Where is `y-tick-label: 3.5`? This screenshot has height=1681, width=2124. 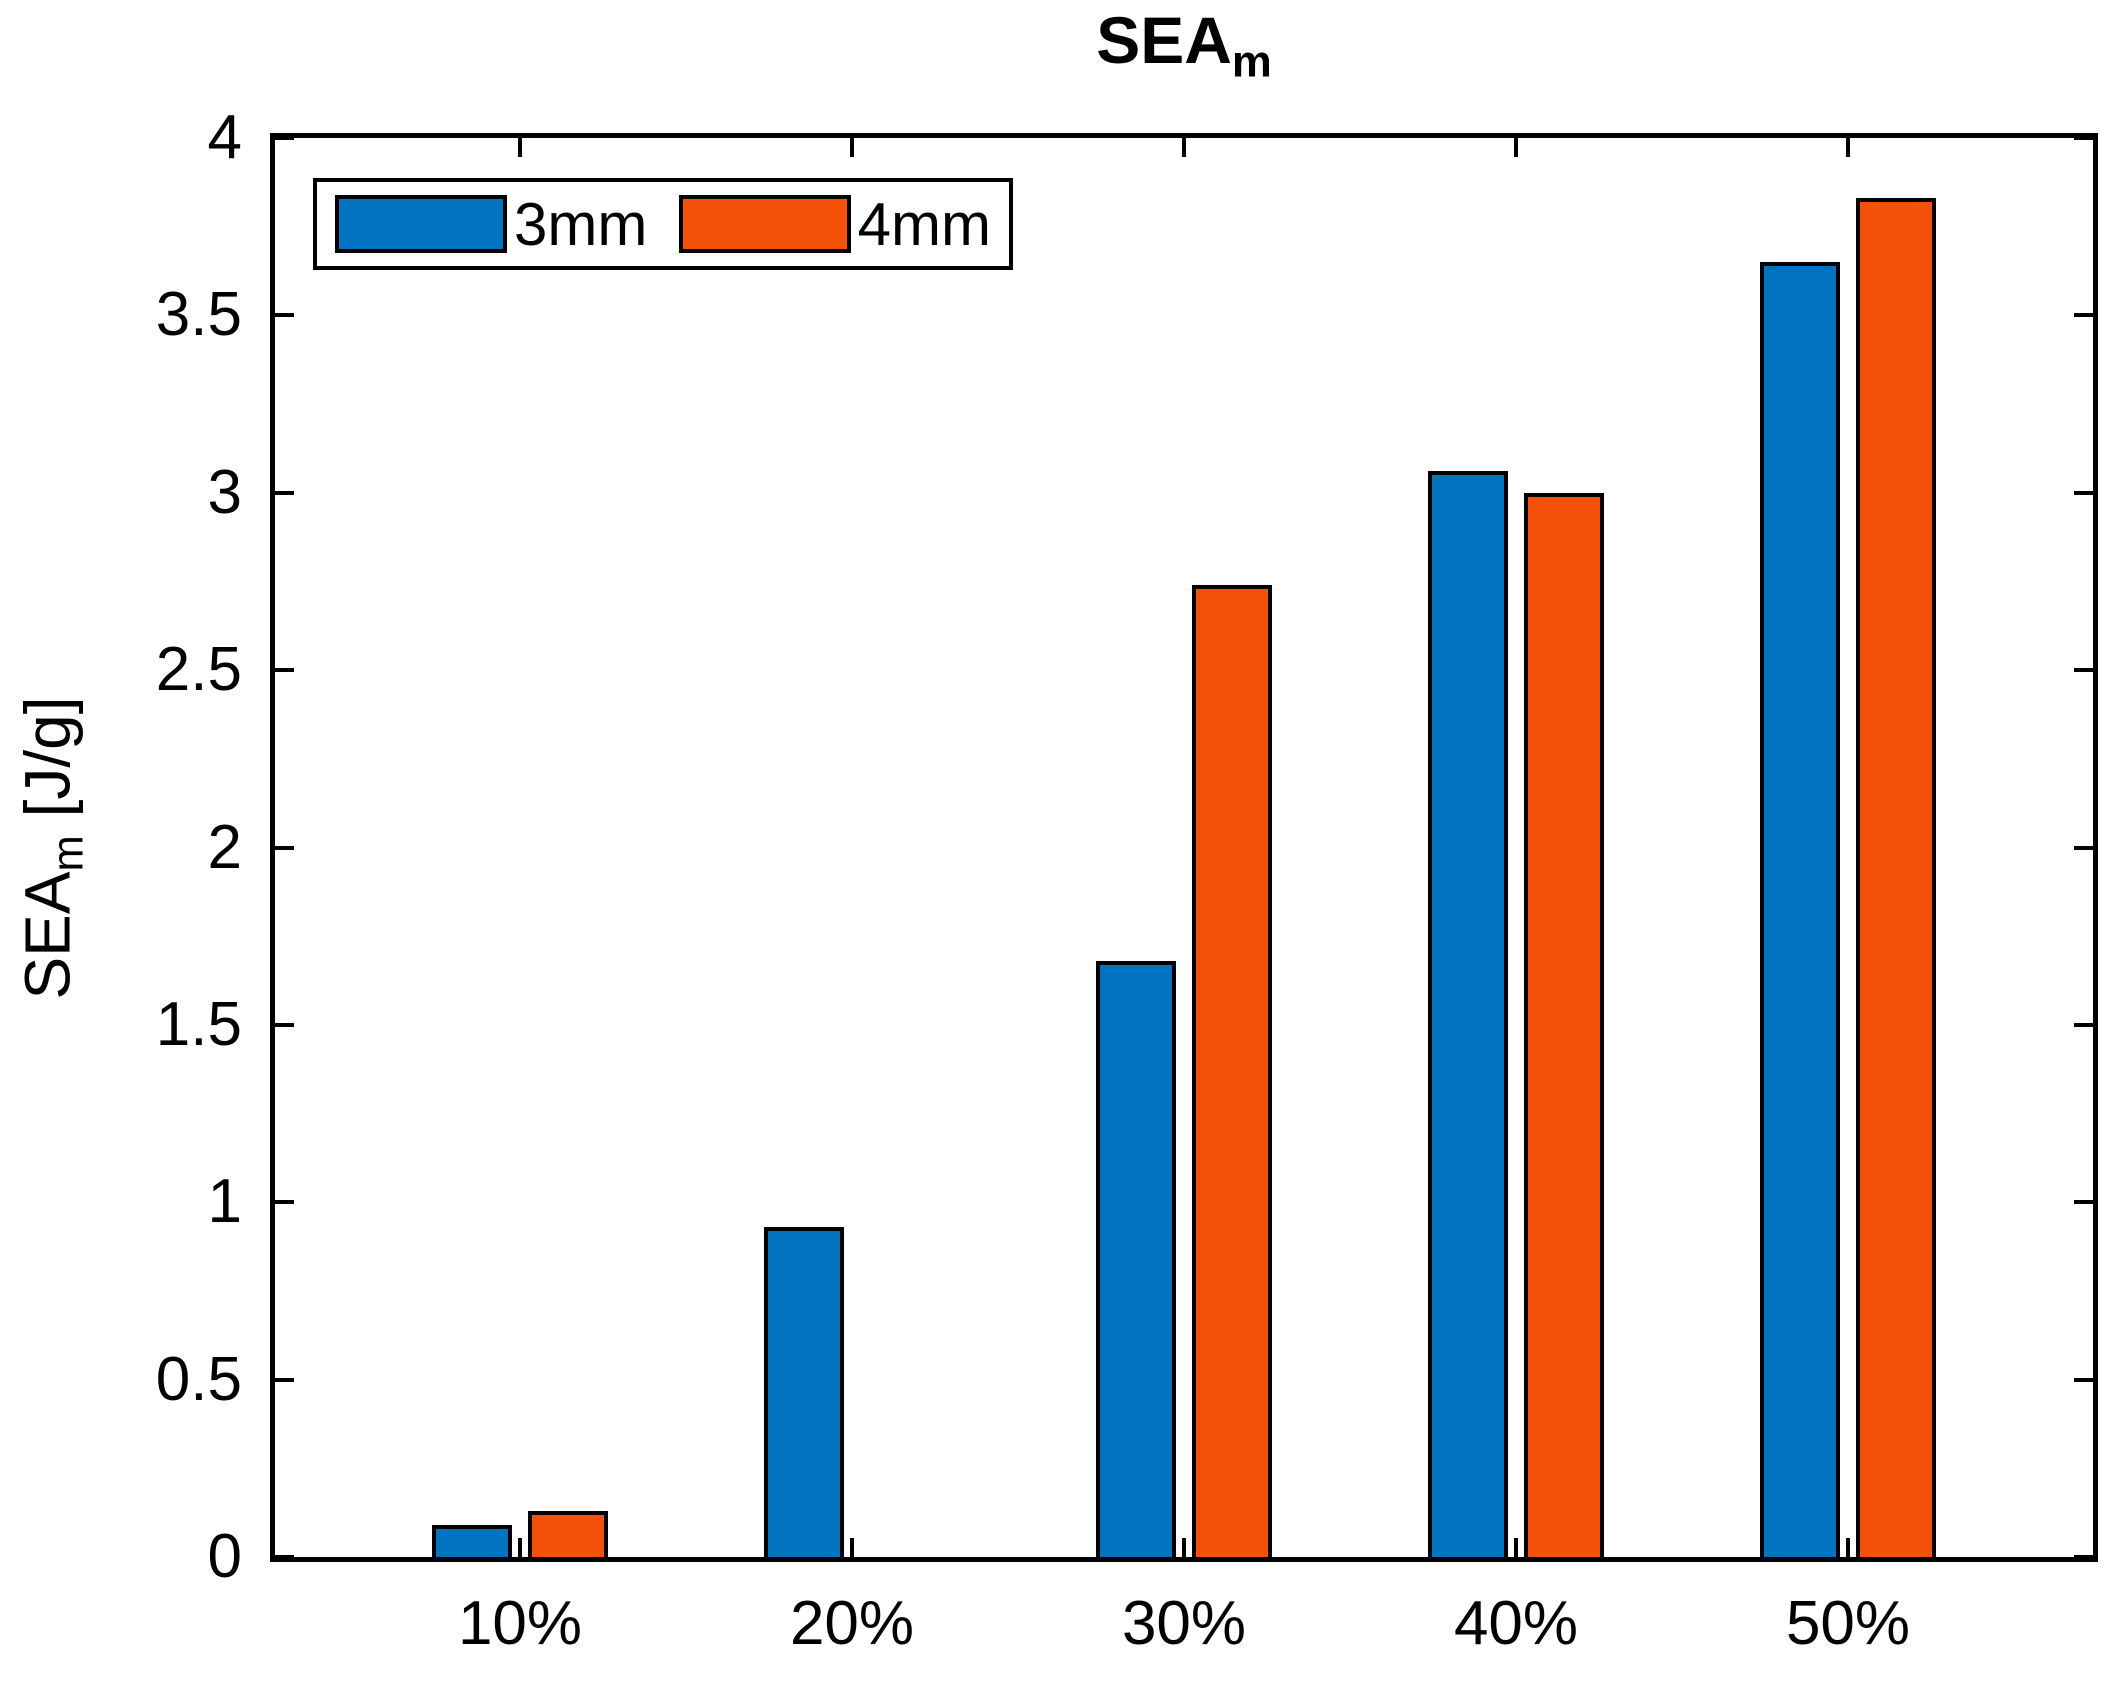
y-tick-label: 3.5 is located at coordinates (198, 314).